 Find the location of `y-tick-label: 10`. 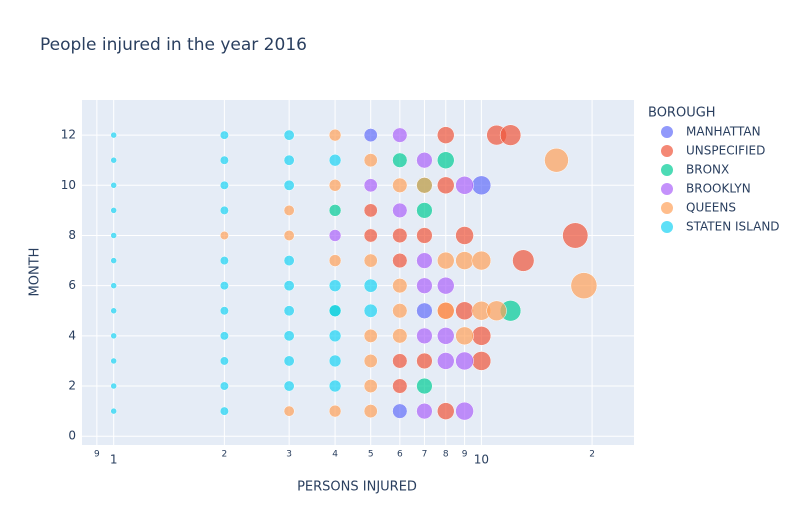

y-tick-label: 10 is located at coordinates (68, 185).